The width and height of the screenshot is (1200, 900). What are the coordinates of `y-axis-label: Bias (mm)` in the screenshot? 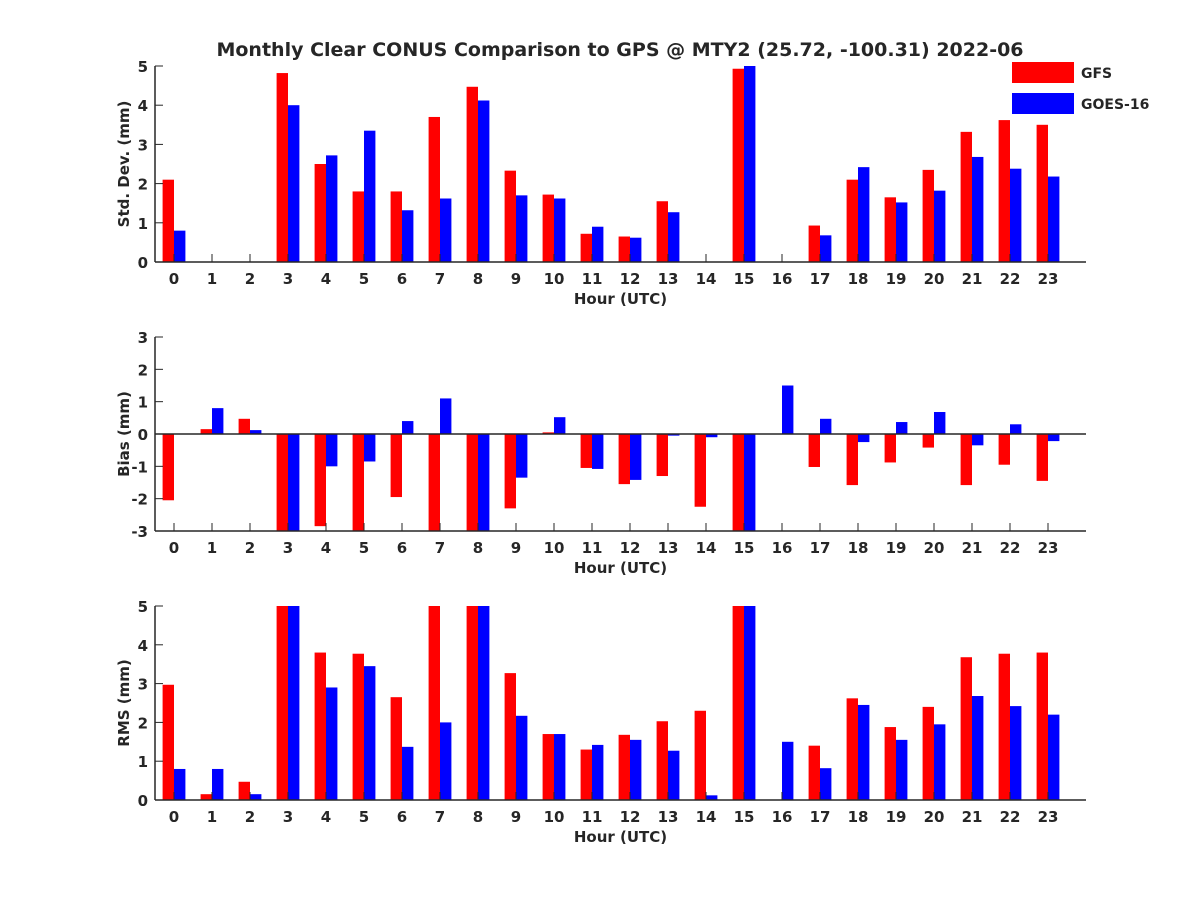 It's located at (124, 434).